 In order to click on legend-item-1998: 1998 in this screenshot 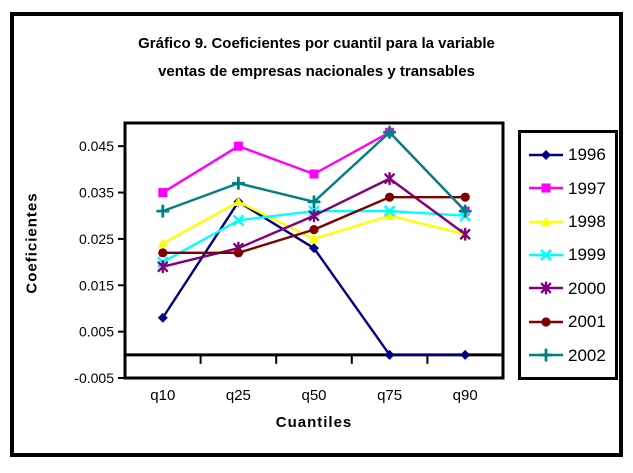, I will do `click(570, 221)`.